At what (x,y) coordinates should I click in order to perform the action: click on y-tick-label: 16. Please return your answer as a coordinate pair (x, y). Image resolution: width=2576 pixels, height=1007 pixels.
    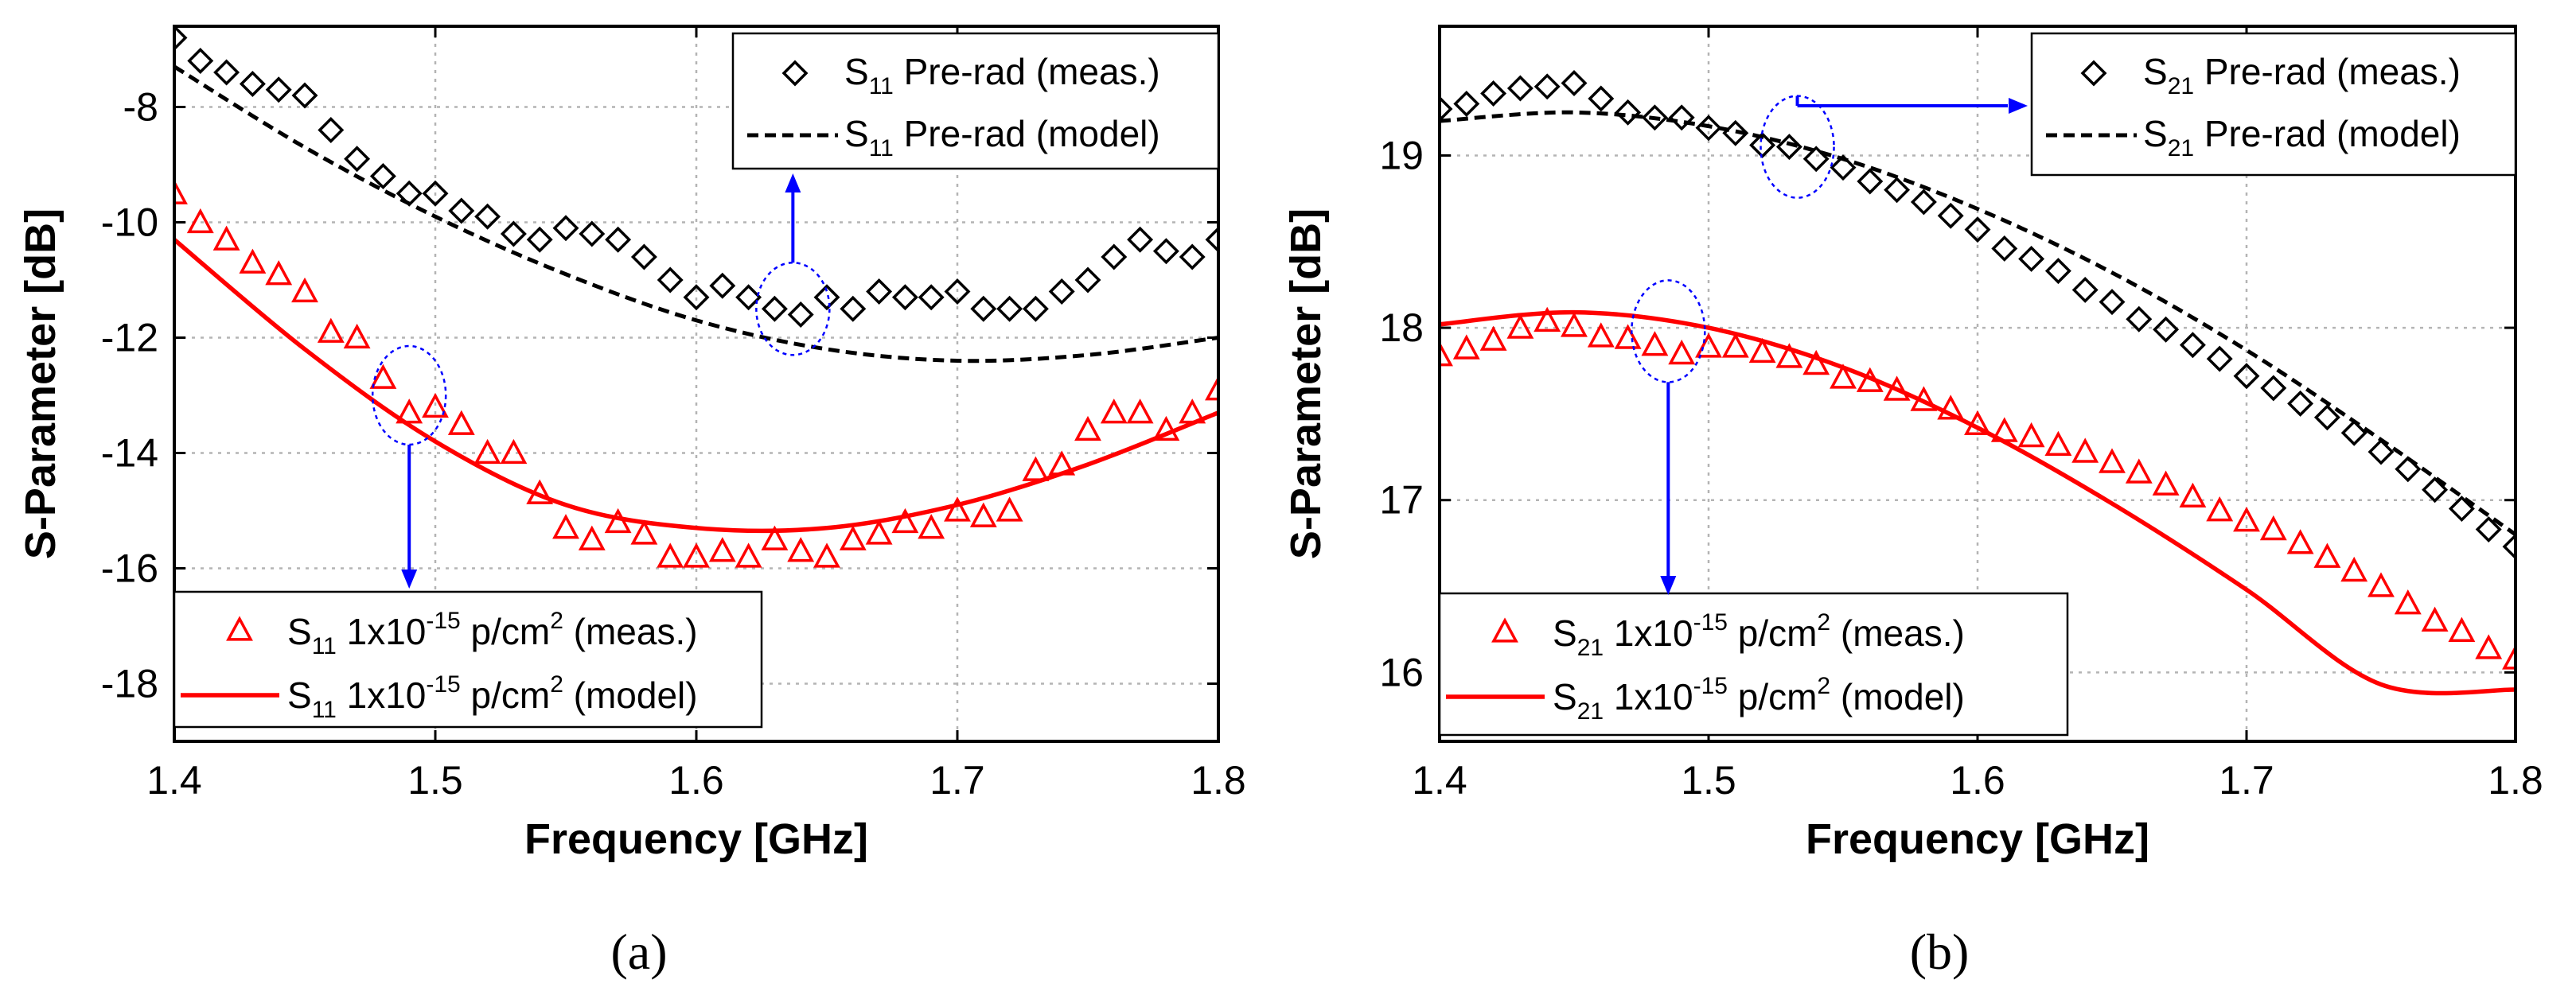
    Looking at the image, I should click on (1401, 672).